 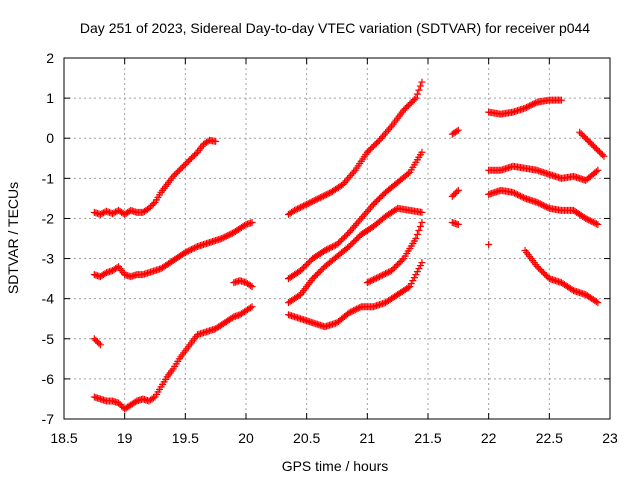 I want to click on series-s1, so click(x=155, y=177).